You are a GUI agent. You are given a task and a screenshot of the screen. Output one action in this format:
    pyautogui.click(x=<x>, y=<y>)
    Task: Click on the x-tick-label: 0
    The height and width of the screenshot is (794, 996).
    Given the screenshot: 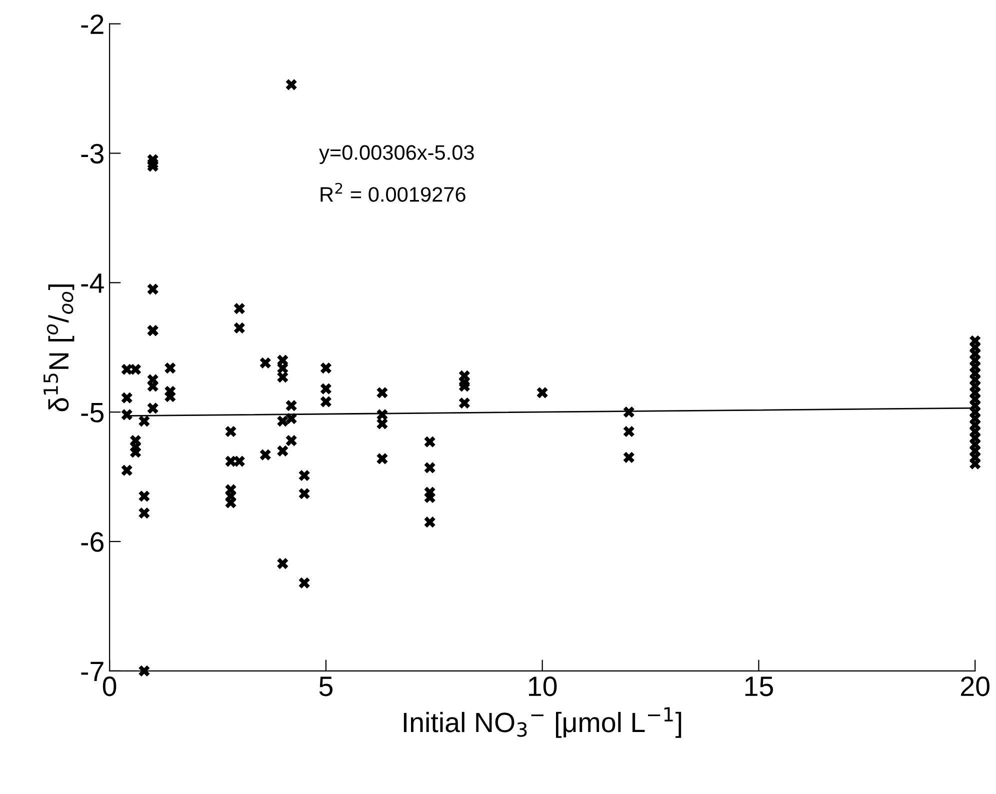 What is the action you would take?
    pyautogui.click(x=109, y=686)
    